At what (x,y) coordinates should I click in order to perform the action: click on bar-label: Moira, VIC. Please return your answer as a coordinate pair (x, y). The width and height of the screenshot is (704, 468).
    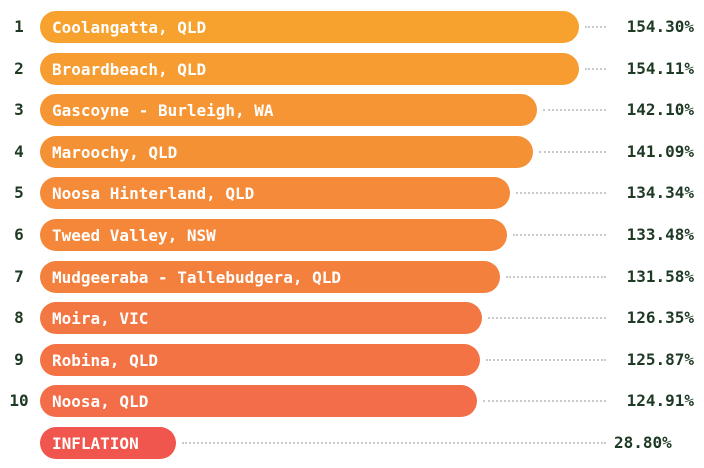
    Looking at the image, I should click on (100, 318).